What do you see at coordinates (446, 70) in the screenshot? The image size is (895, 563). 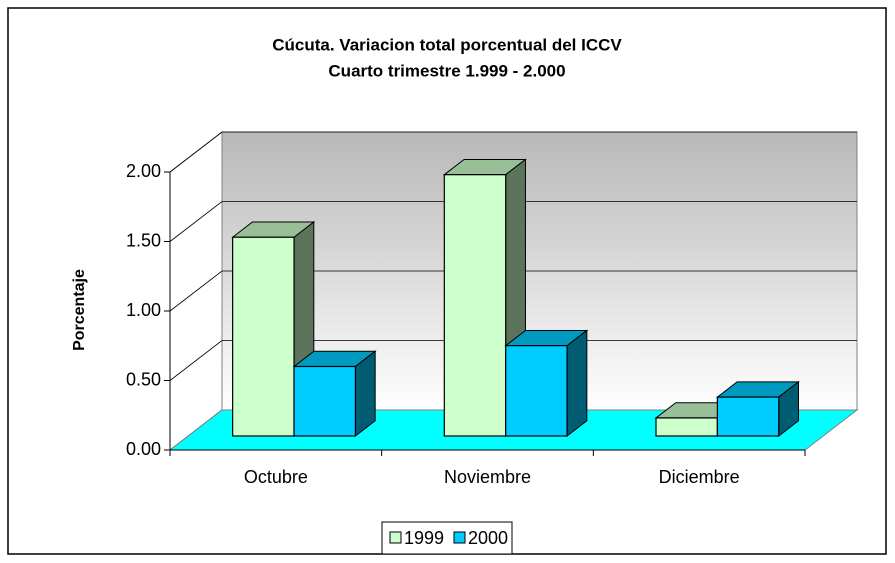 I see `chart-subtitle: Cuarto trimestre 1.999 - 2.000` at bounding box center [446, 70].